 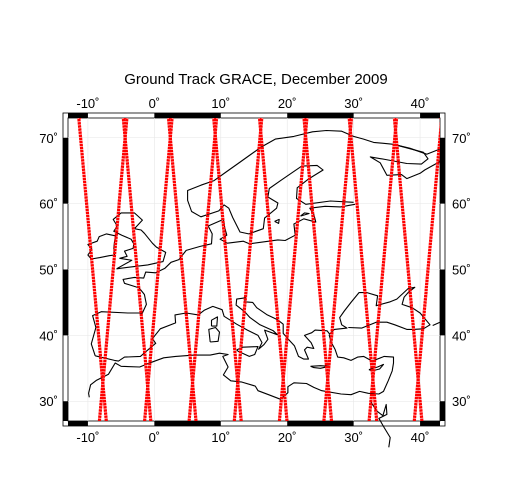 What do you see at coordinates (287, 103) in the screenshot?
I see `lon-tick-label-top: 20˚` at bounding box center [287, 103].